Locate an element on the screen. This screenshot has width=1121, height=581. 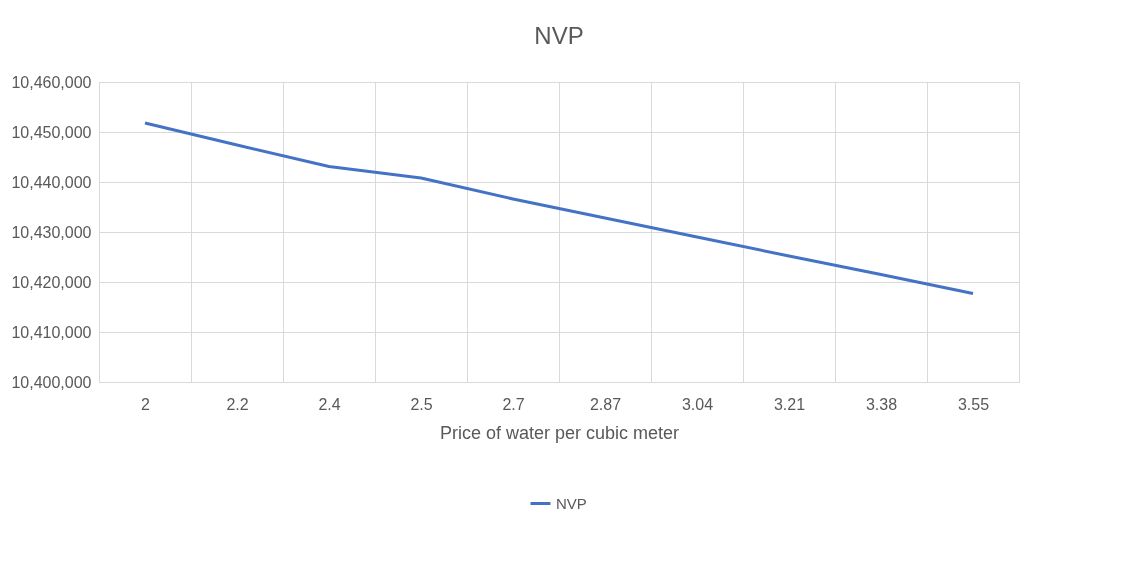
x-tick-label: 2.87 is located at coordinates (605, 404).